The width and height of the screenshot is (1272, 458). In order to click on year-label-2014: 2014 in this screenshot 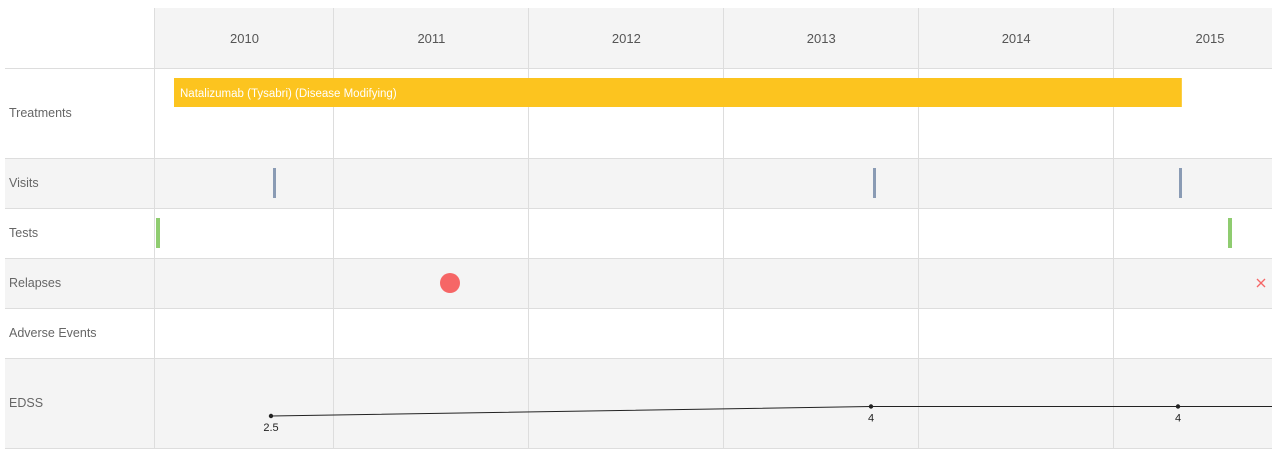, I will do `click(1016, 38)`.